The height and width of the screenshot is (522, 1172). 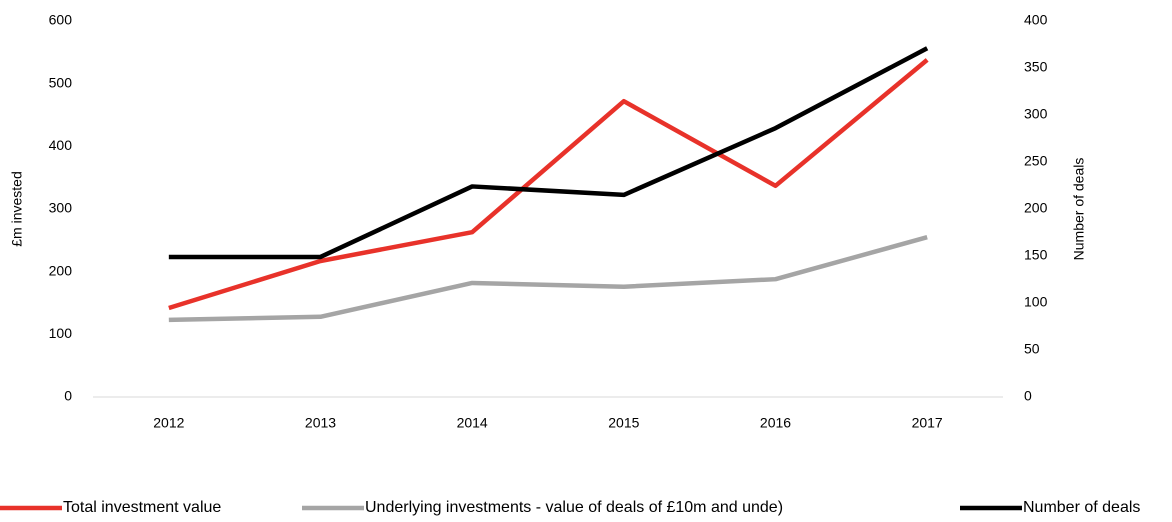 What do you see at coordinates (1036, 20) in the screenshot?
I see `y2-tick-label: 400` at bounding box center [1036, 20].